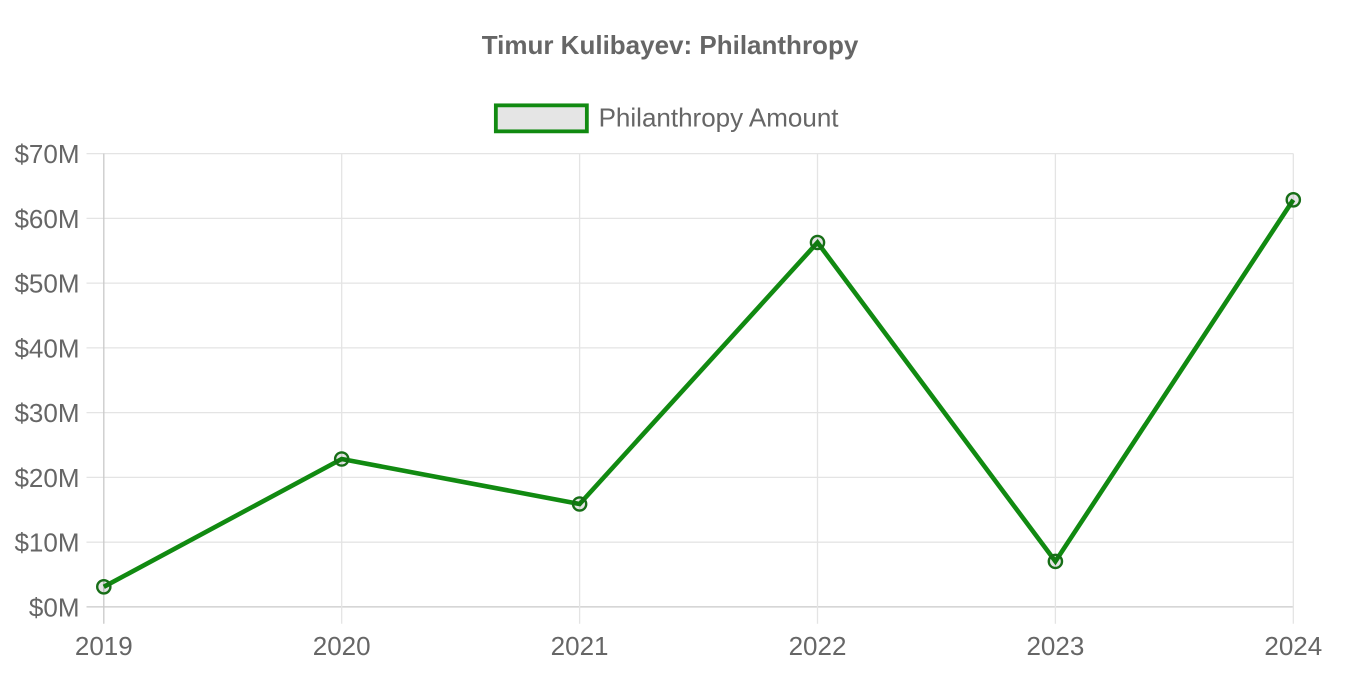 Image resolution: width=1346 pixels, height=698 pixels. What do you see at coordinates (46, 413) in the screenshot?
I see `svg-text: $30M` at bounding box center [46, 413].